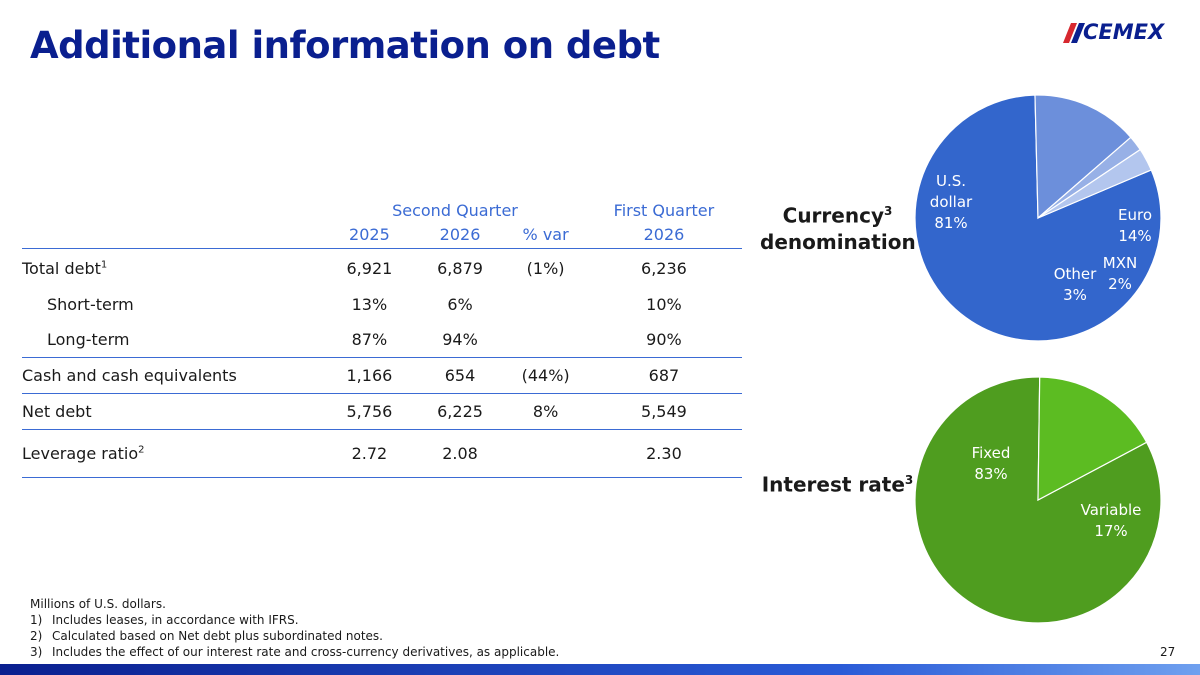 Image resolution: width=1200 pixels, height=675 pixels. I want to click on table-cell: 87%, so click(369, 340).